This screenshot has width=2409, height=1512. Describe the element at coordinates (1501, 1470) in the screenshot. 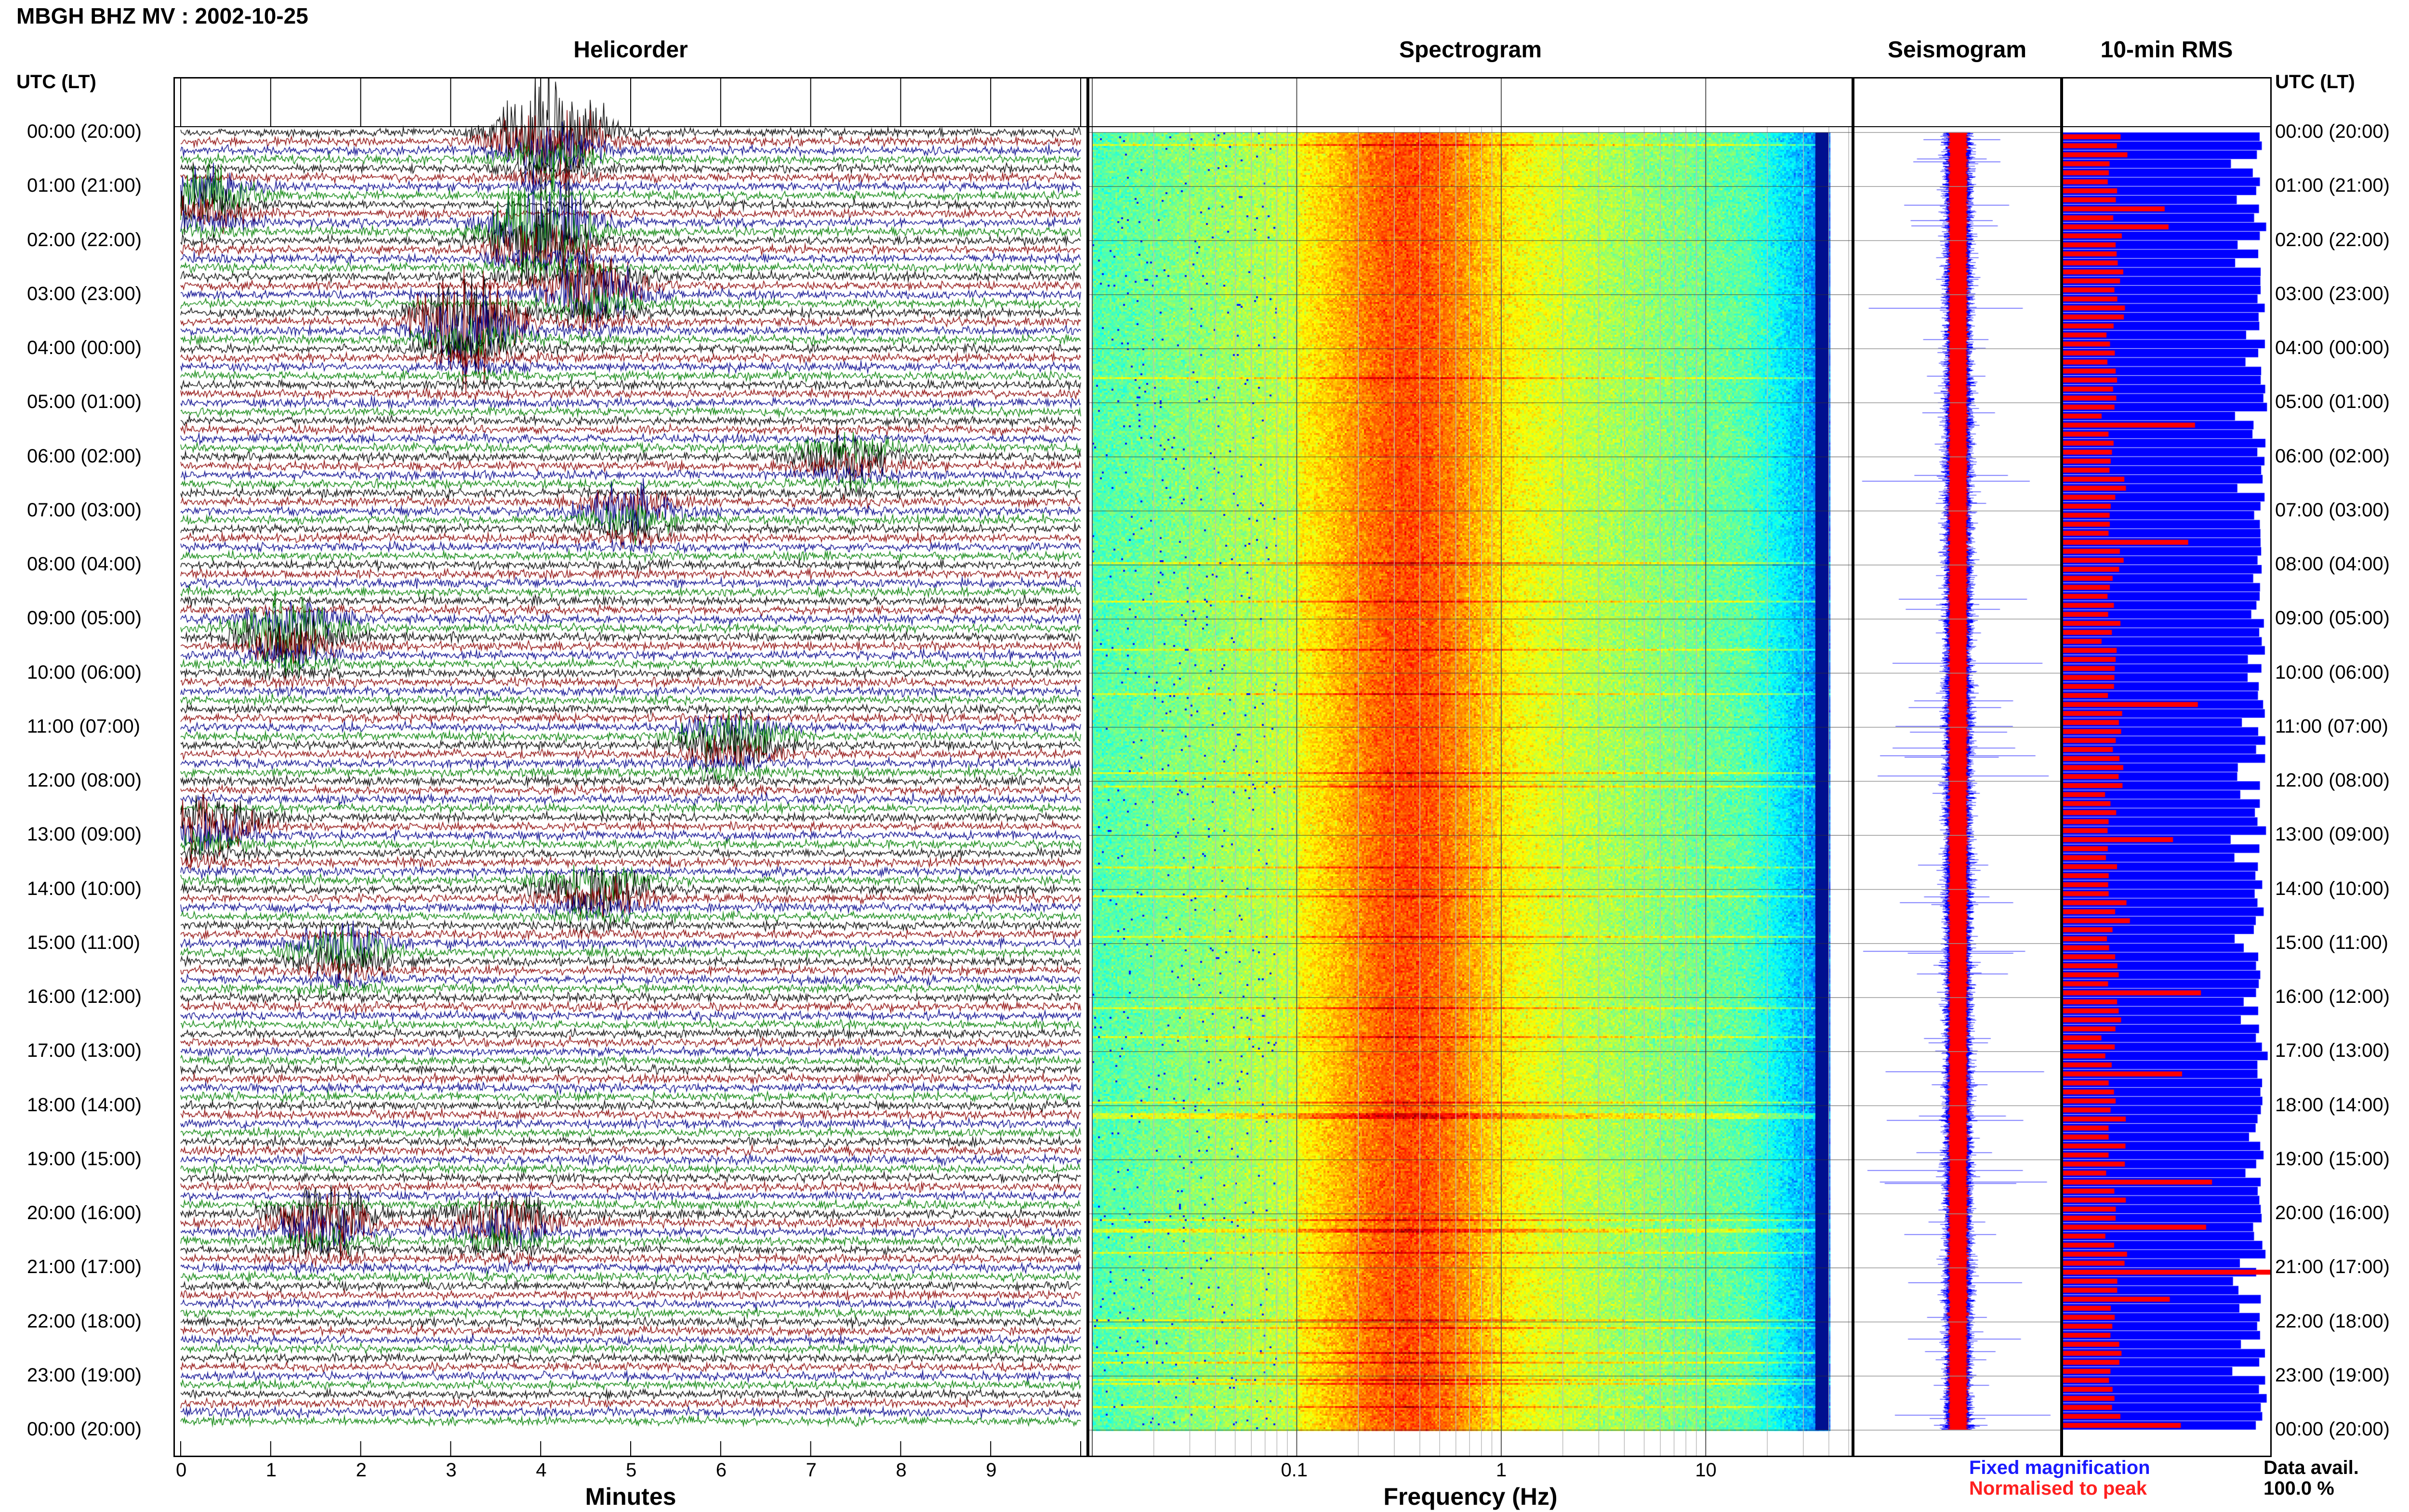

I see `spectrogram-x-tick: 1` at that location.